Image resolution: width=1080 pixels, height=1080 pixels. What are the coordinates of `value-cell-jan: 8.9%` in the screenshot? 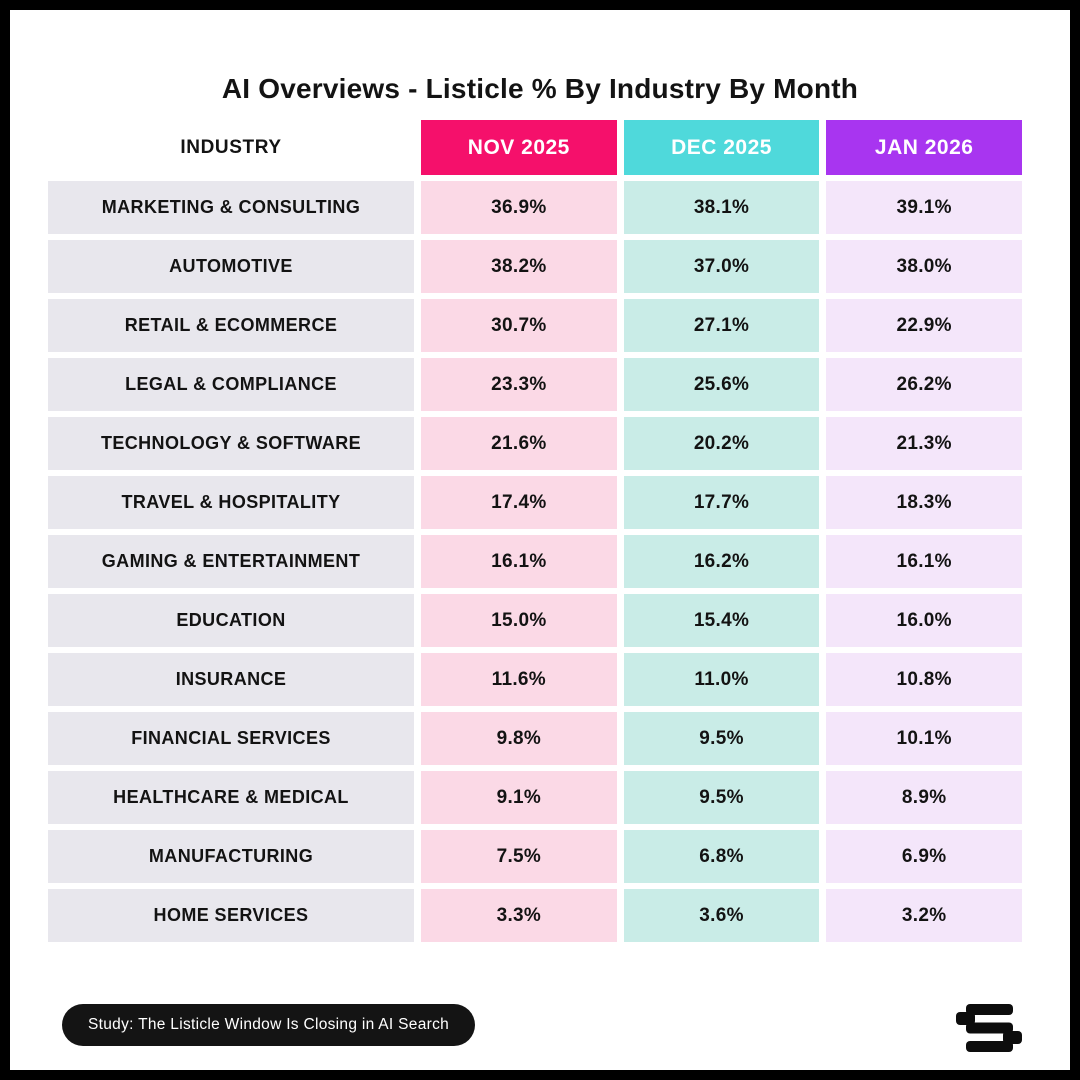 It's located at (924, 797).